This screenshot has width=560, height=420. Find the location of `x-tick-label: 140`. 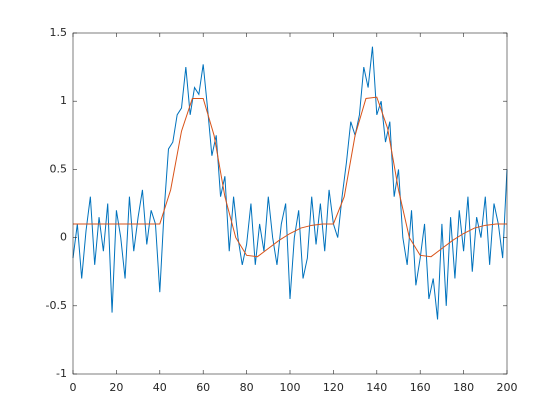

x-tick-label: 140 is located at coordinates (376, 387).